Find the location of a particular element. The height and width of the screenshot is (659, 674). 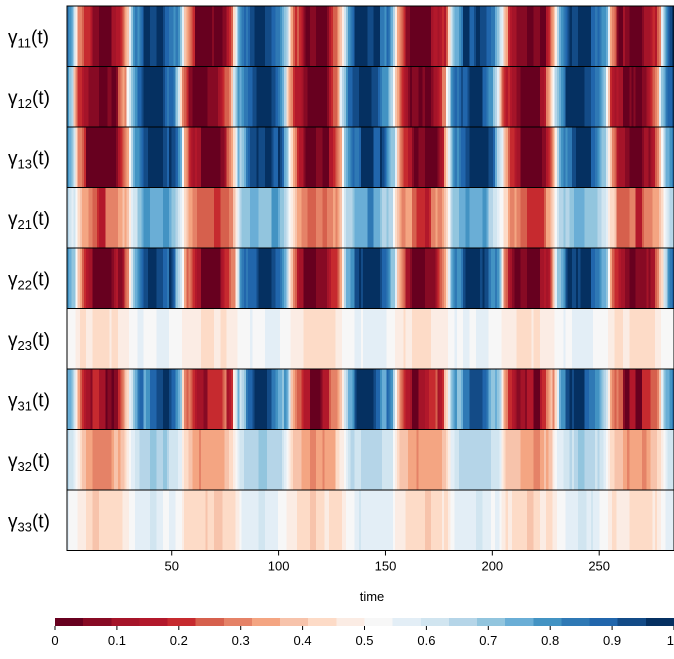

colorbar-tick-label: 0.2 is located at coordinates (179, 640).